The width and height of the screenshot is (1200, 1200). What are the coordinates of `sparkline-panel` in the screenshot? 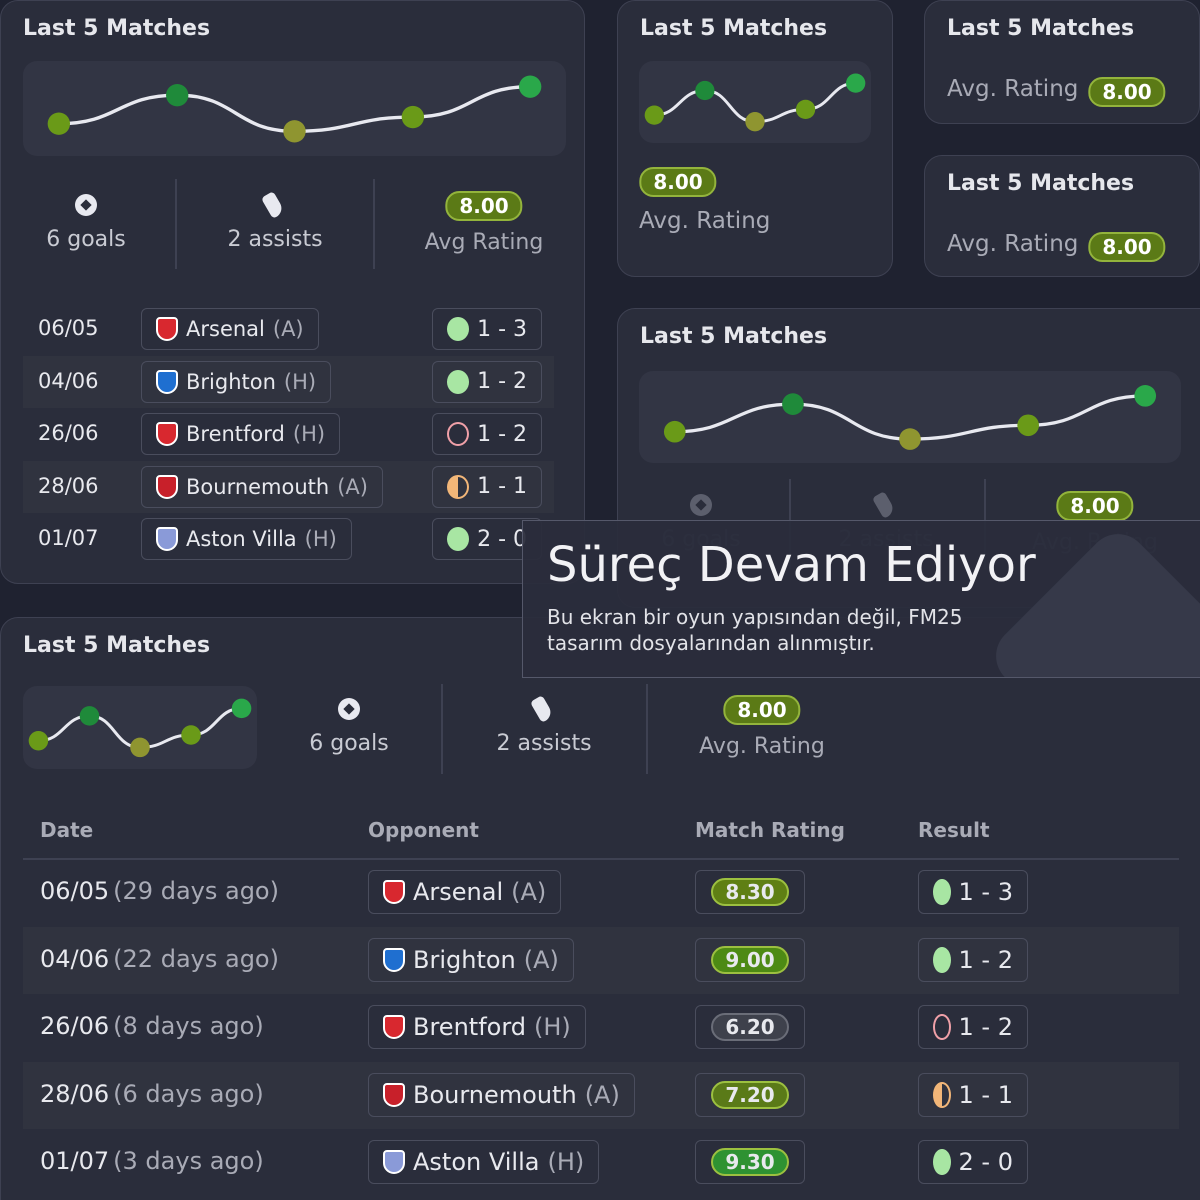 It's located at (910, 417).